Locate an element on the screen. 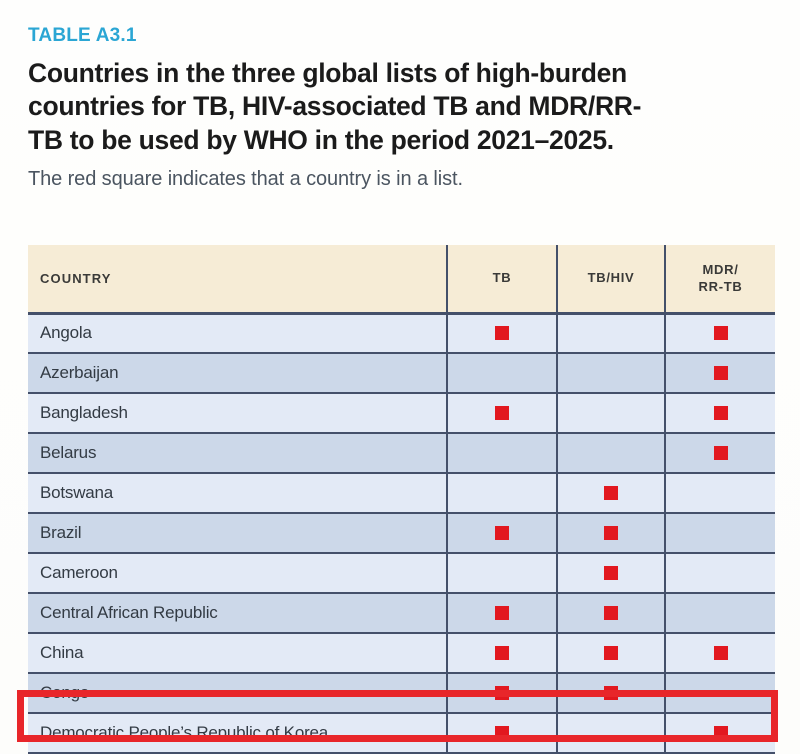 The height and width of the screenshot is (754, 800). country-name-cell: Belarus is located at coordinates (237, 453).